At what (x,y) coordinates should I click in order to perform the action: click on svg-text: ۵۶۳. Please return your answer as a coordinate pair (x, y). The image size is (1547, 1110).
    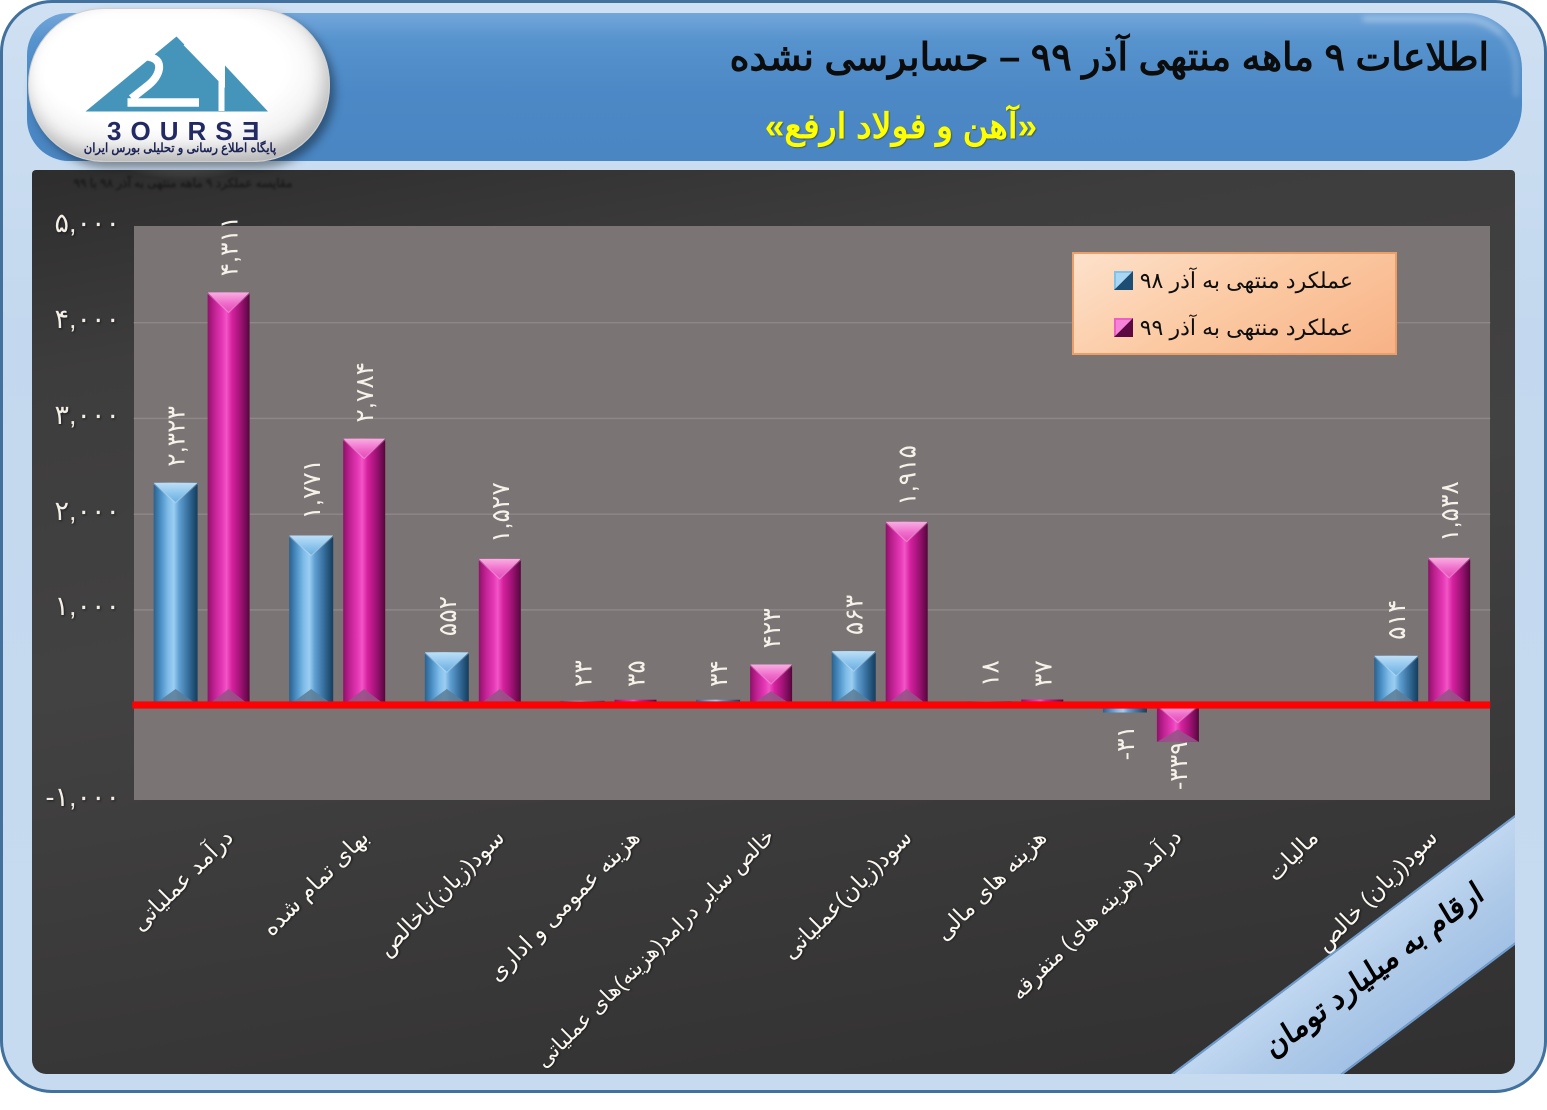
    Looking at the image, I should click on (855, 615).